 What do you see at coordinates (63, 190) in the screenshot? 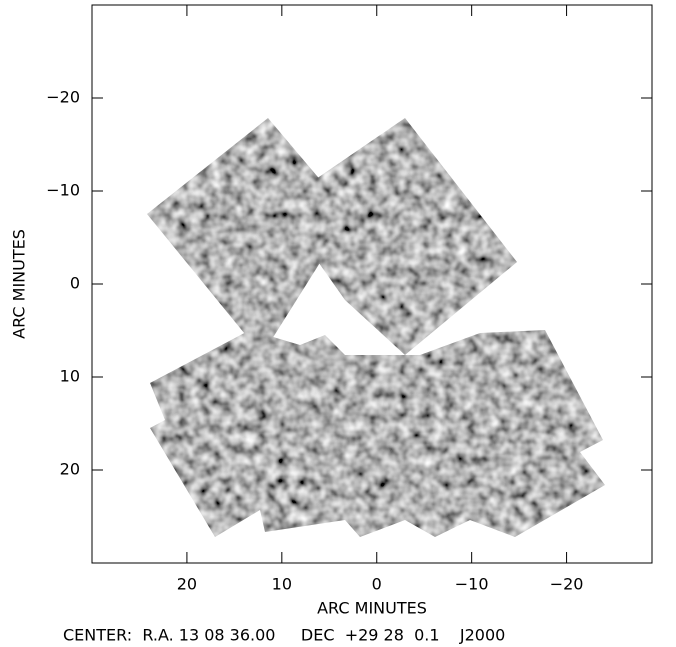
I see `y-tick-label: −10` at bounding box center [63, 190].